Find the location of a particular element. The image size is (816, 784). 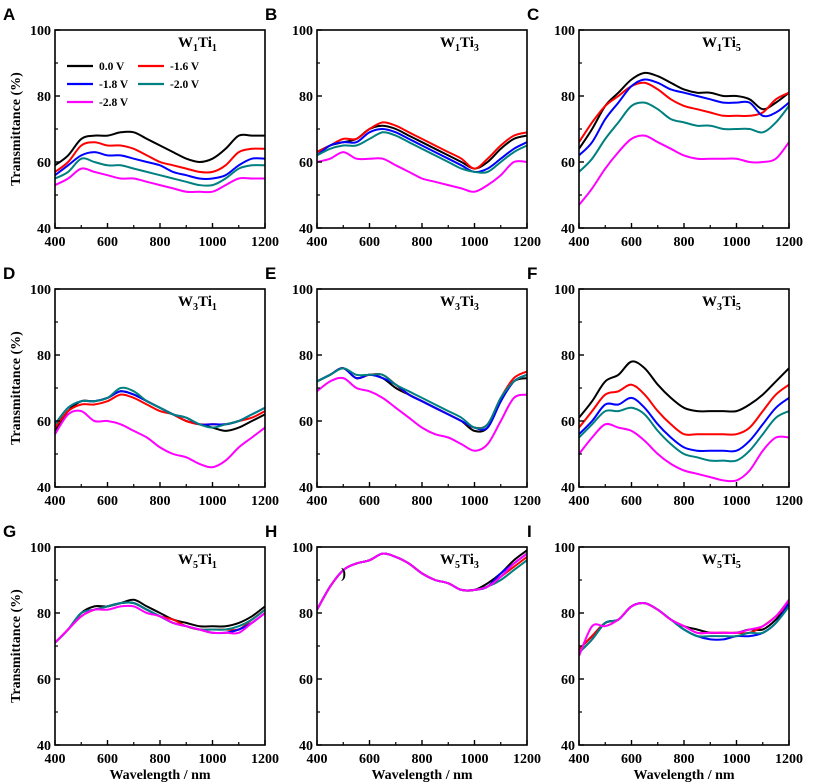

panel-F: F 400 600 800 1000 1200 40 60 80 100 W3Ti5 is located at coordinates (665, 386).